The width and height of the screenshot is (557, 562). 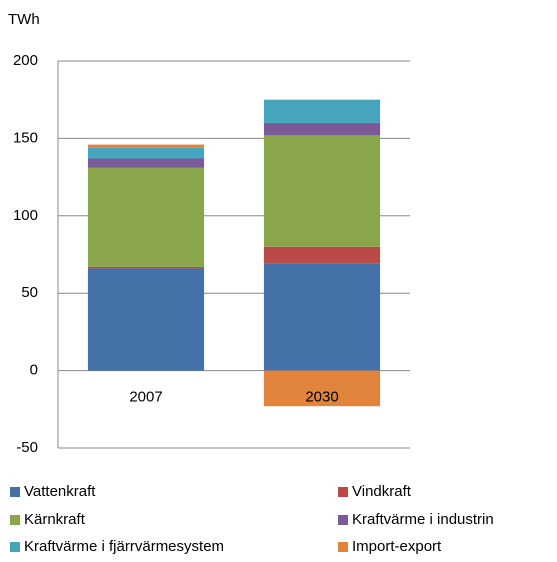 What do you see at coordinates (25, 137) in the screenshot?
I see `y-tick-label: 150` at bounding box center [25, 137].